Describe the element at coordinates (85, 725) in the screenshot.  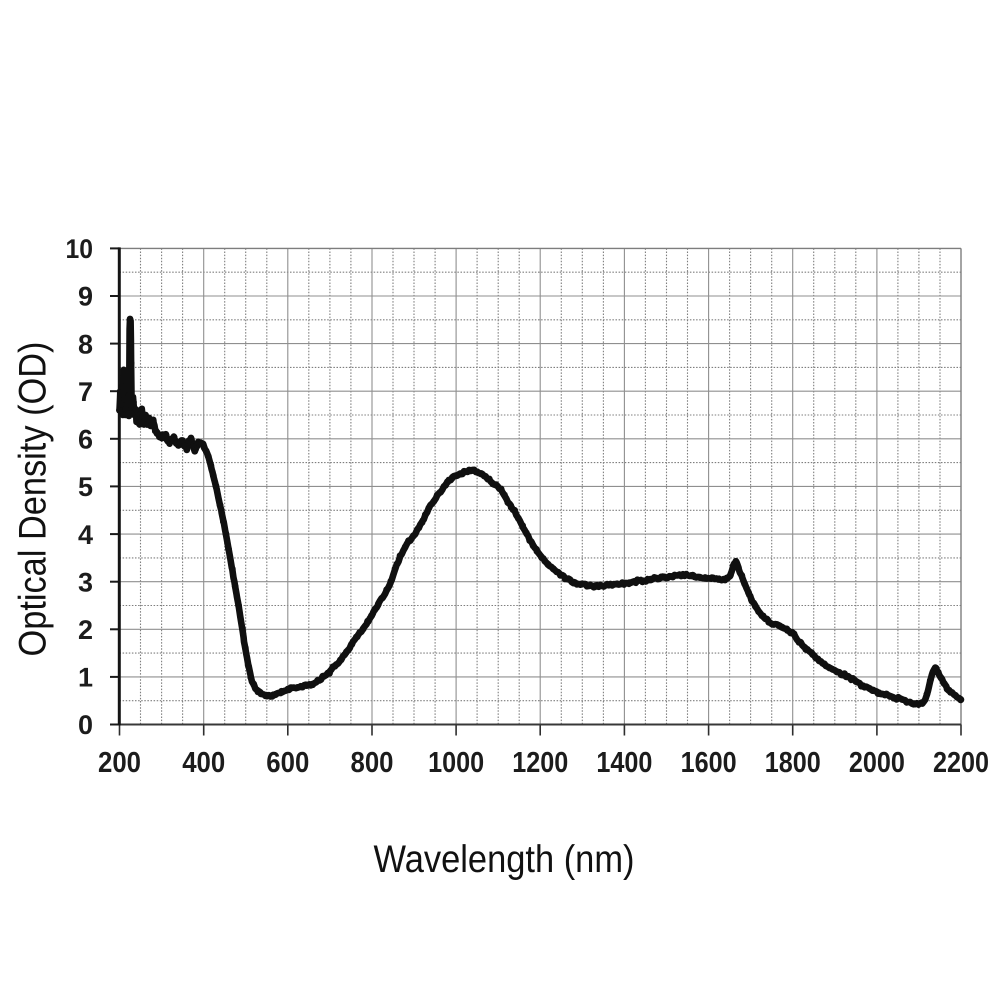
I see `svg-text: 0` at that location.